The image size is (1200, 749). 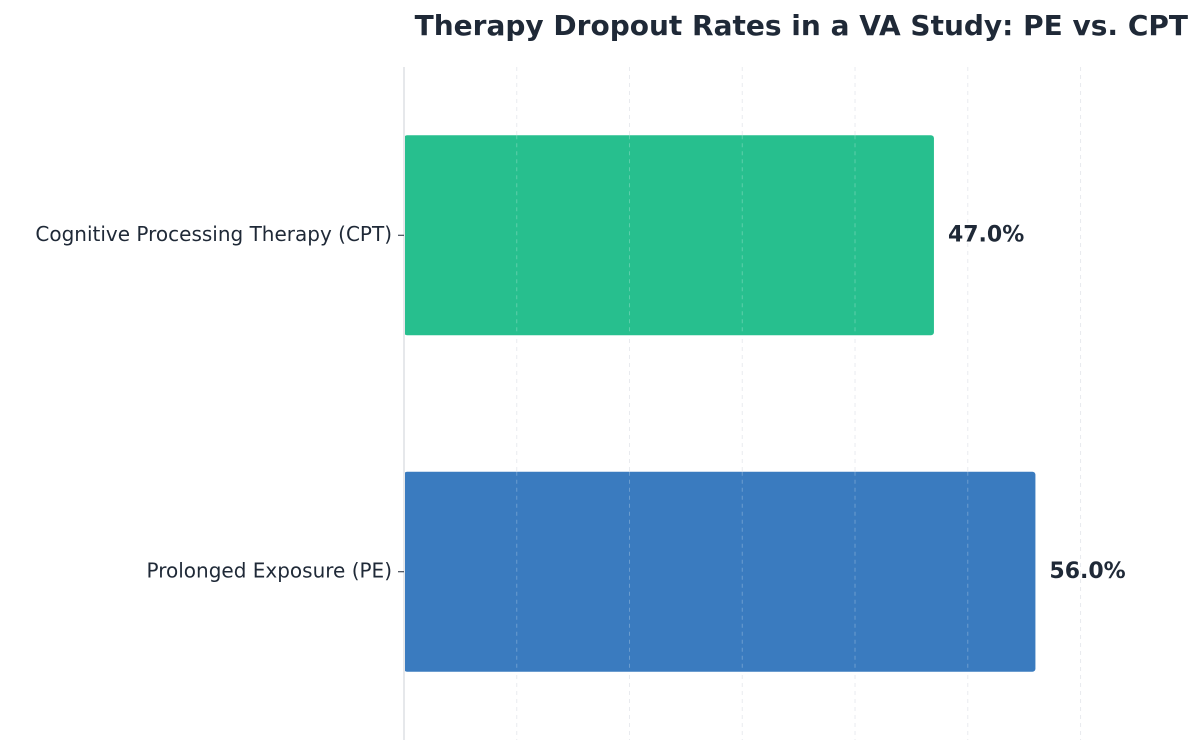 I want to click on category-label-1: Cognitive Processing Therapy (CPT), so click(x=213, y=234).